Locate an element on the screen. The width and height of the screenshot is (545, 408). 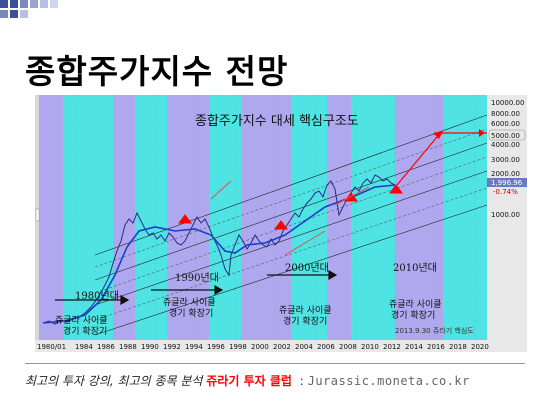
y-label-3000: 3000.00 is located at coordinates (505, 160).